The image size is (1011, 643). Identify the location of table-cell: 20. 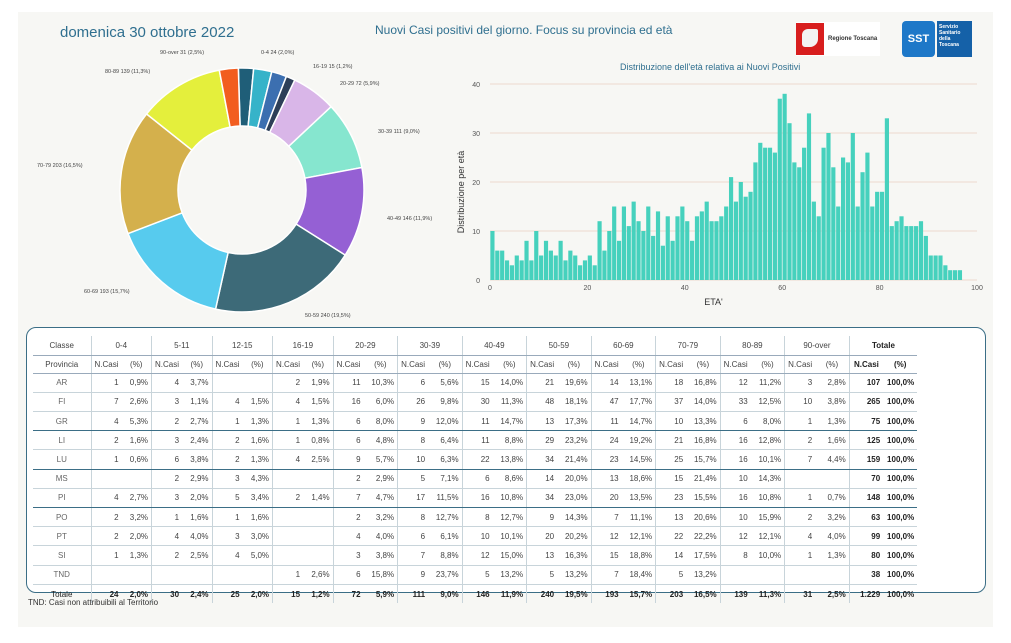
(542, 536).